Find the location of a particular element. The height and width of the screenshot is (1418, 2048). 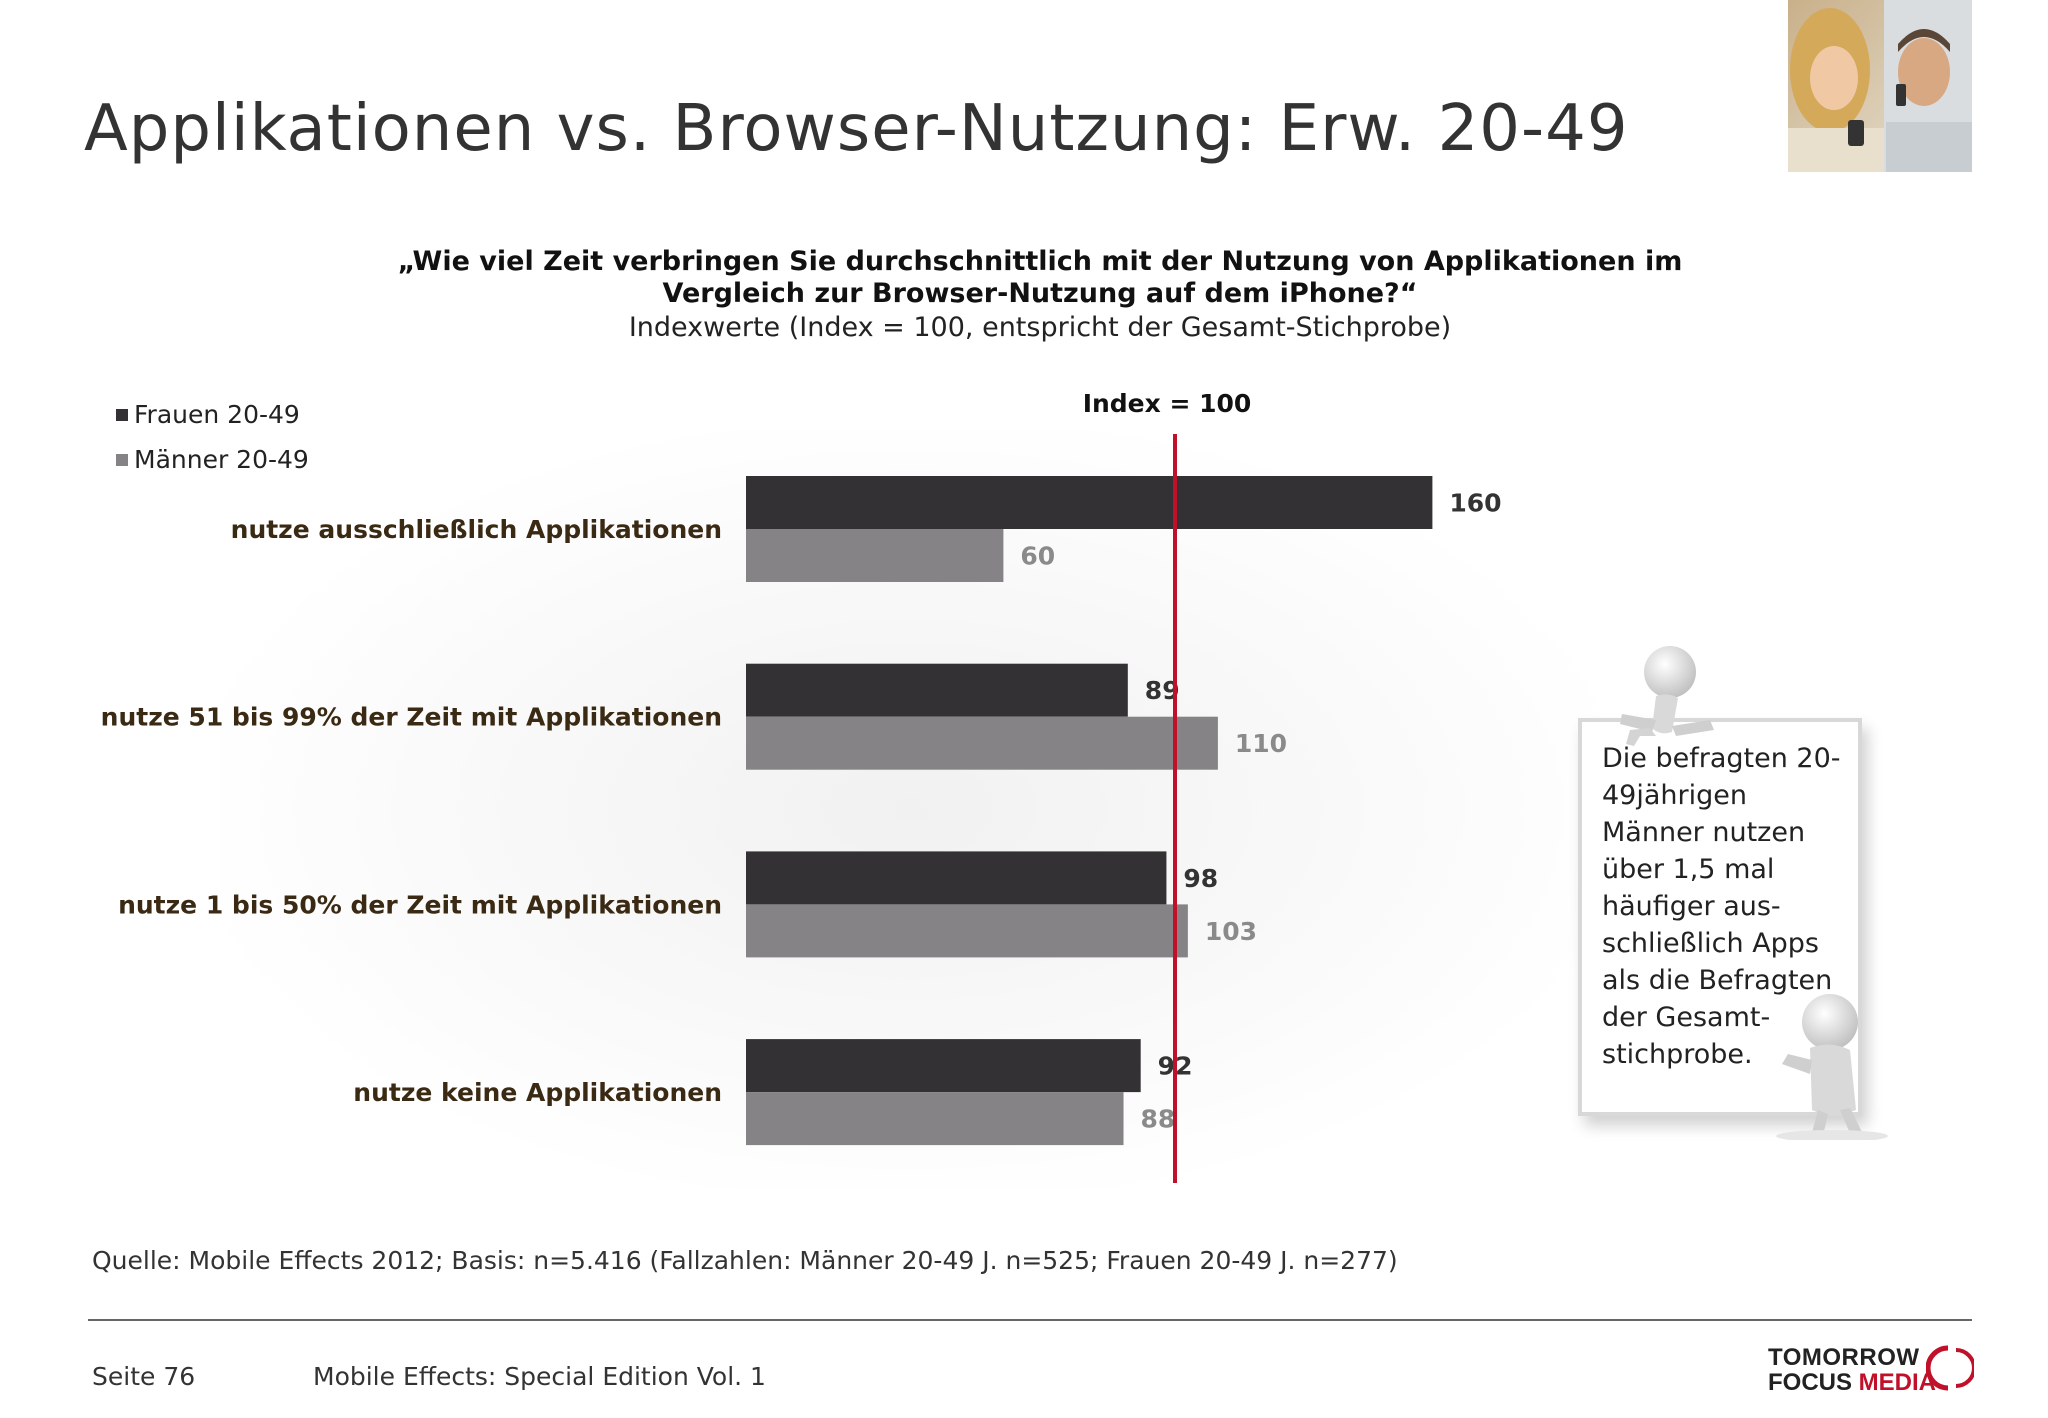

legend-swatch-frauen is located at coordinates (122, 414).